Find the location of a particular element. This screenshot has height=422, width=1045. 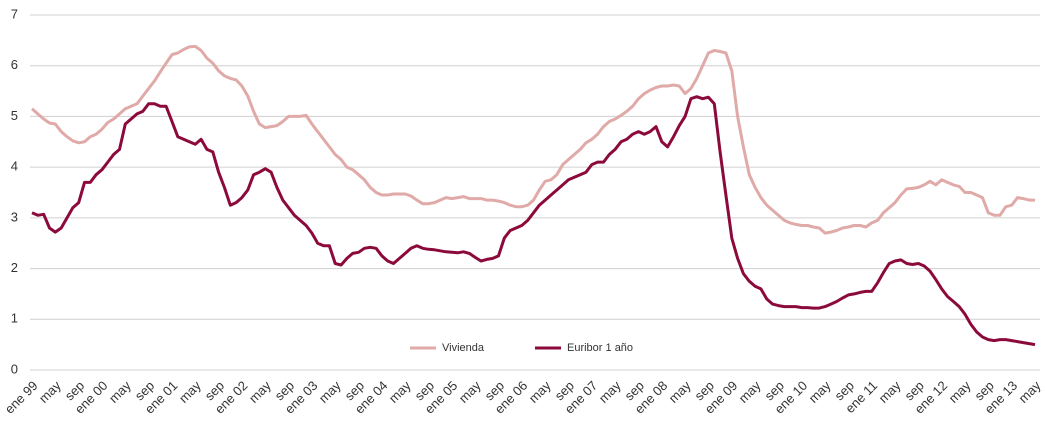

y-tick-label: 4 is located at coordinates (14, 166).